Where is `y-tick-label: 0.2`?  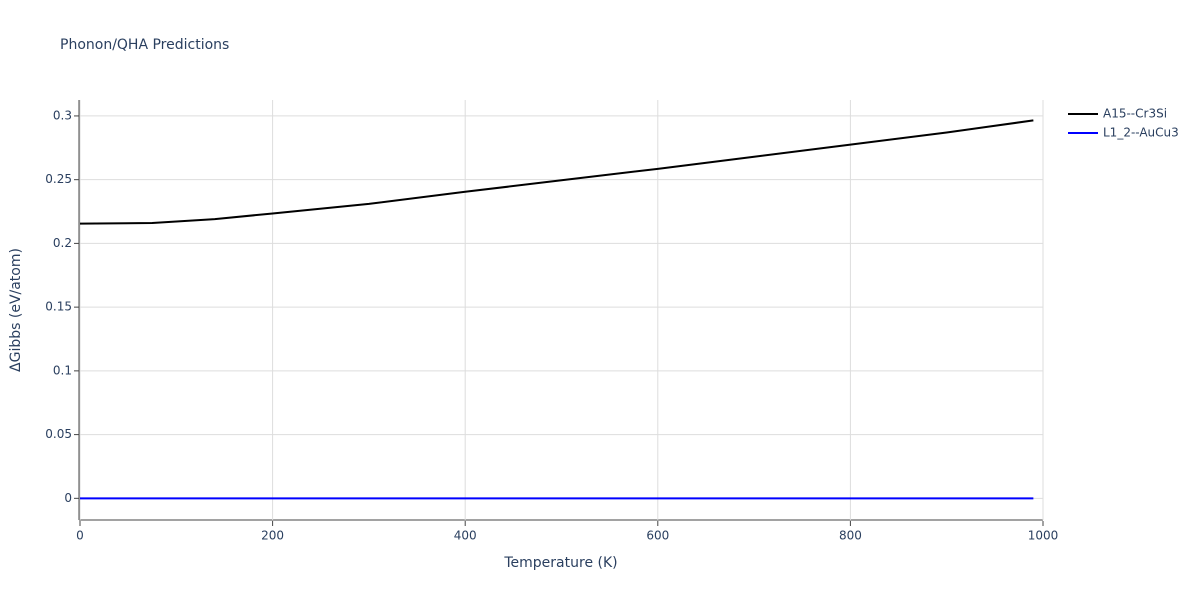 y-tick-label: 0.2 is located at coordinates (62, 243).